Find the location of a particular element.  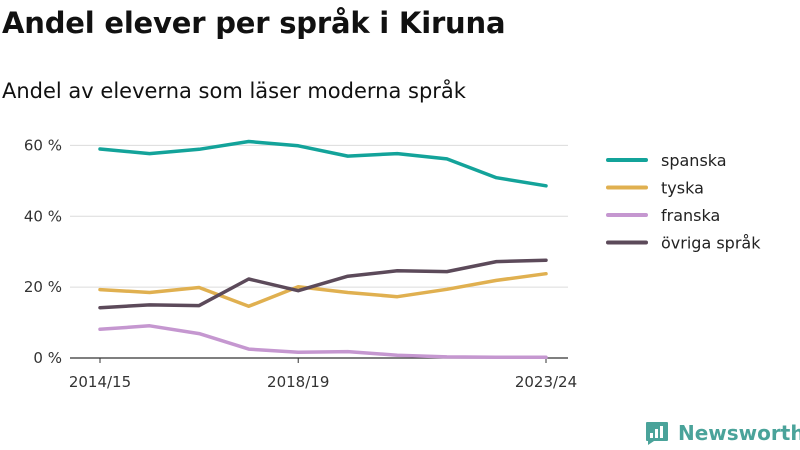

legend: spanska tyska franska övriga språk is located at coordinates (683, 202).